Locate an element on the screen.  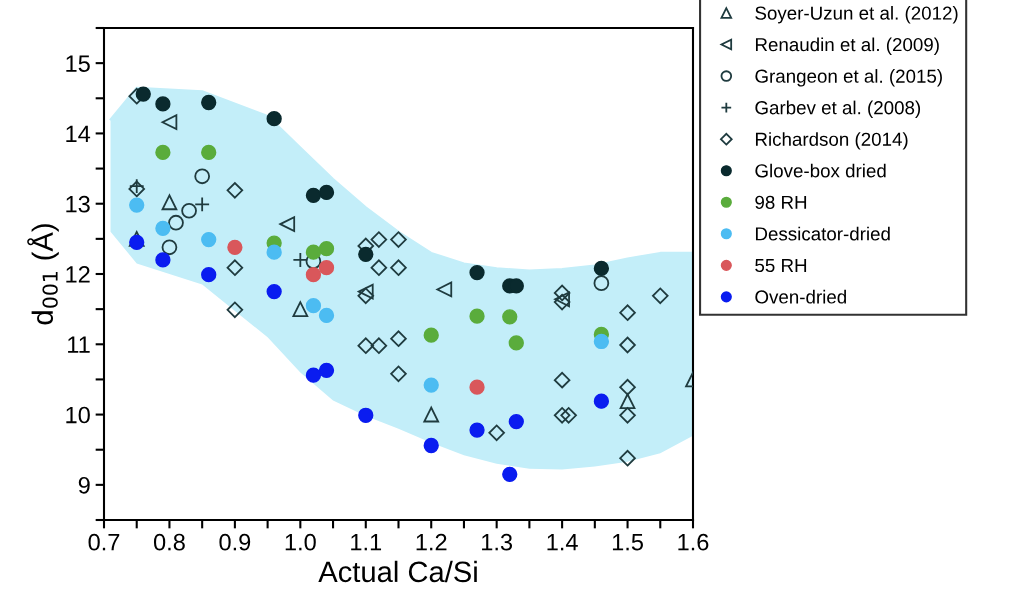
y-tick-label: 13 is located at coordinates (78, 204).